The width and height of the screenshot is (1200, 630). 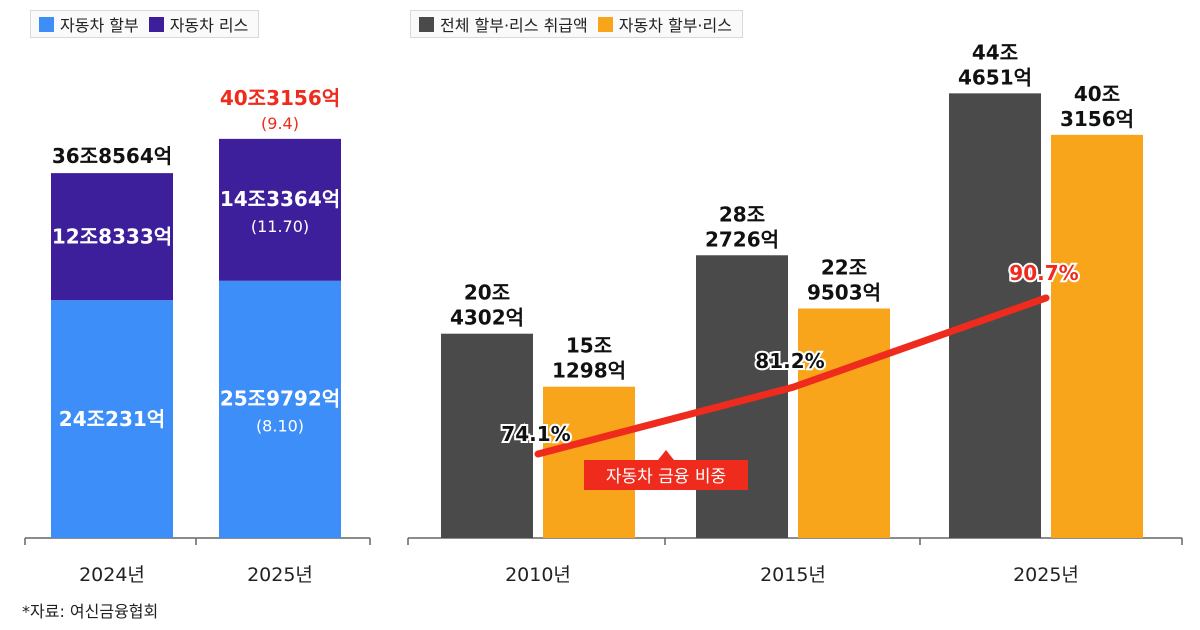 What do you see at coordinates (793, 575) in the screenshot?
I see `x-tick-label-right: 2015년` at bounding box center [793, 575].